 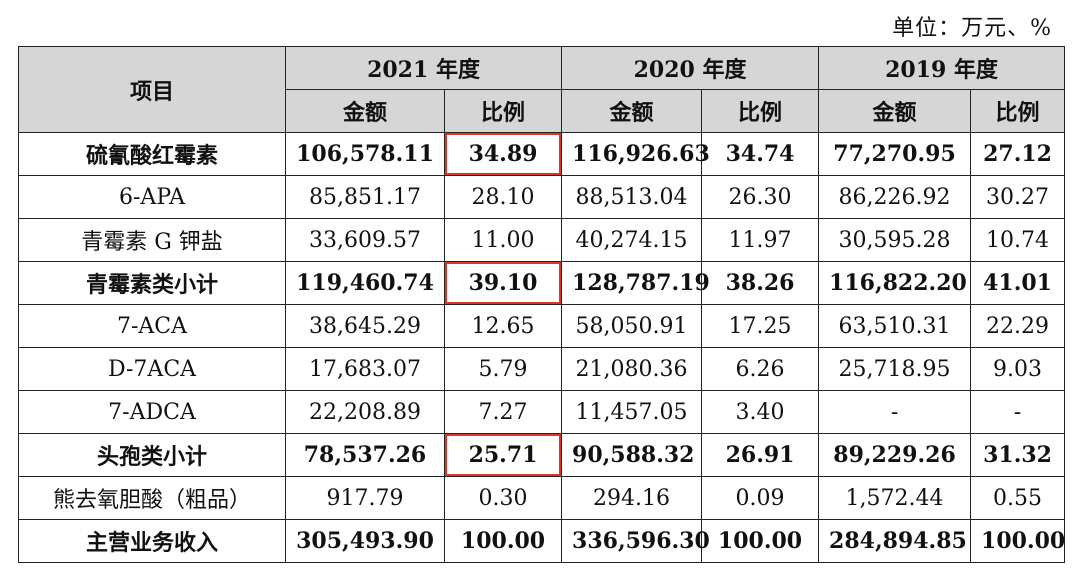 I want to click on table-row: 7-ADCA 22,208.89 7.27 11,457.05 3.40- -, so click(x=542, y=412).